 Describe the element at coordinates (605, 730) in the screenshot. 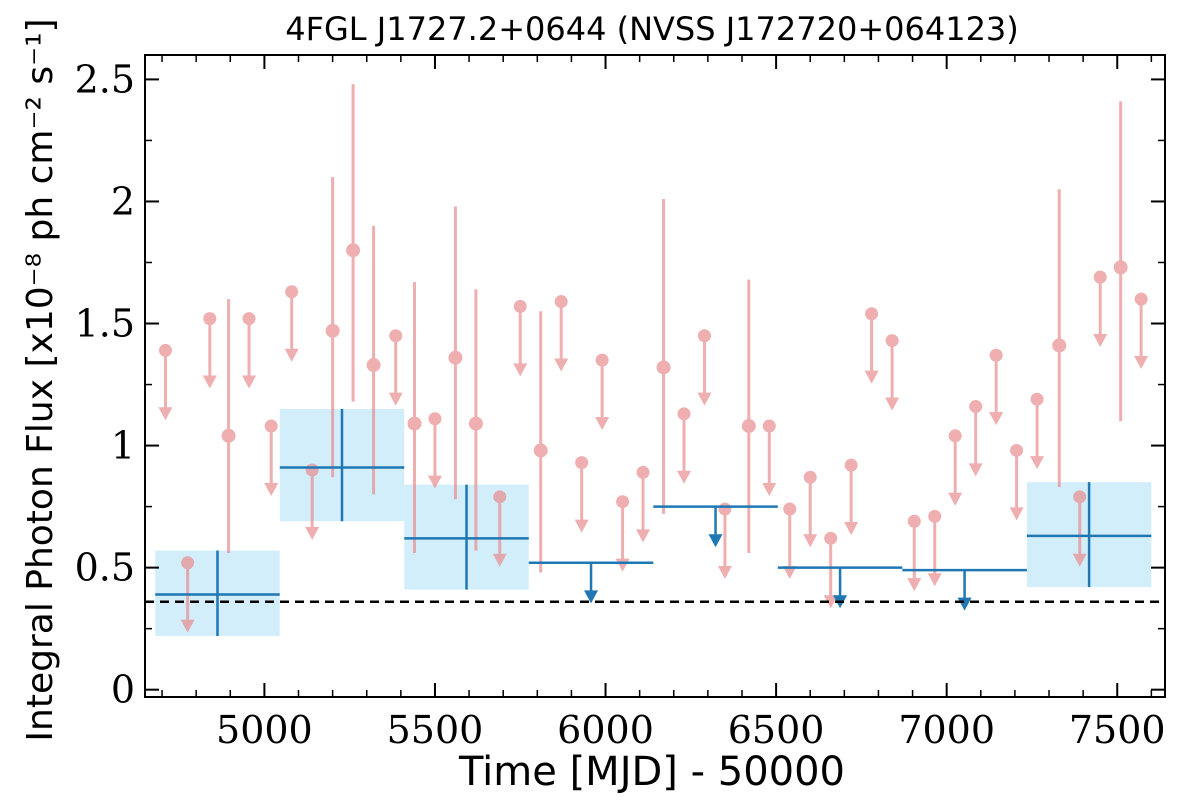

I see `x-tick-label-2: 6000` at that location.